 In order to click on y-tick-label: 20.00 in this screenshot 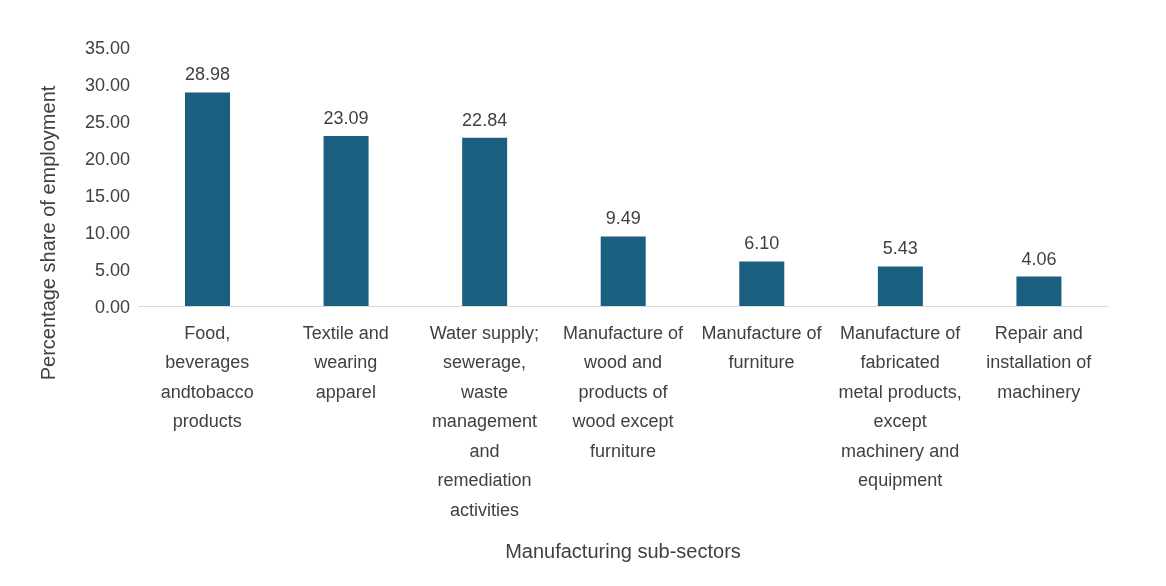, I will do `click(107, 159)`.